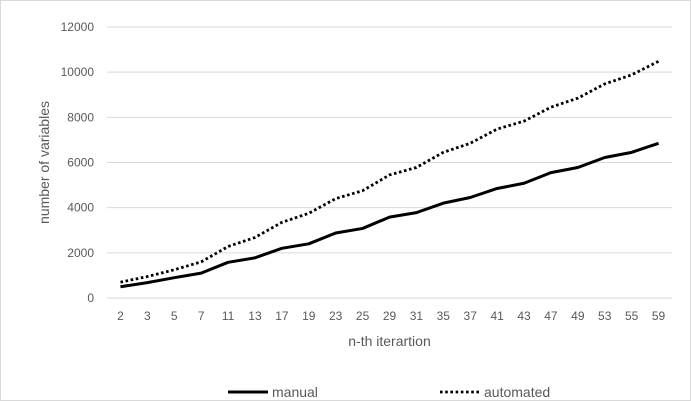 The height and width of the screenshot is (401, 691). What do you see at coordinates (497, 316) in the screenshot?
I see `x-tick-label: 41` at bounding box center [497, 316].